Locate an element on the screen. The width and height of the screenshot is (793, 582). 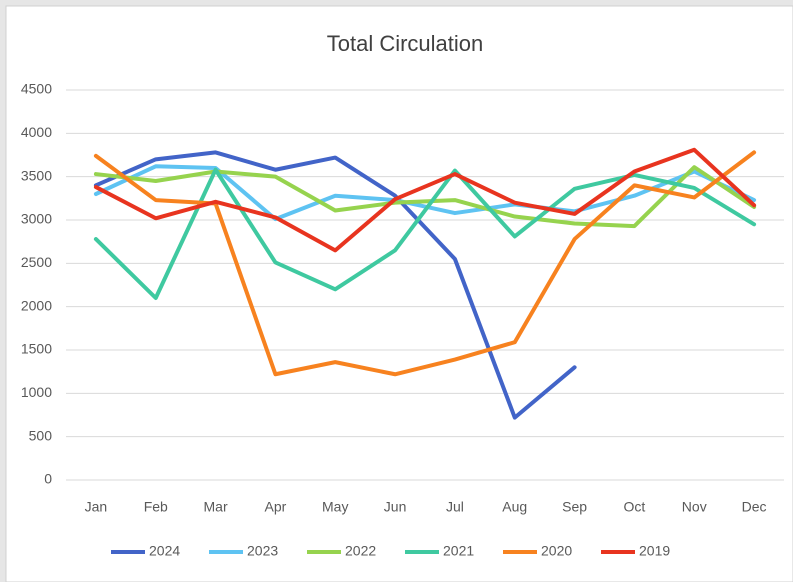
y-tick-label: 2000 is located at coordinates (36, 305).